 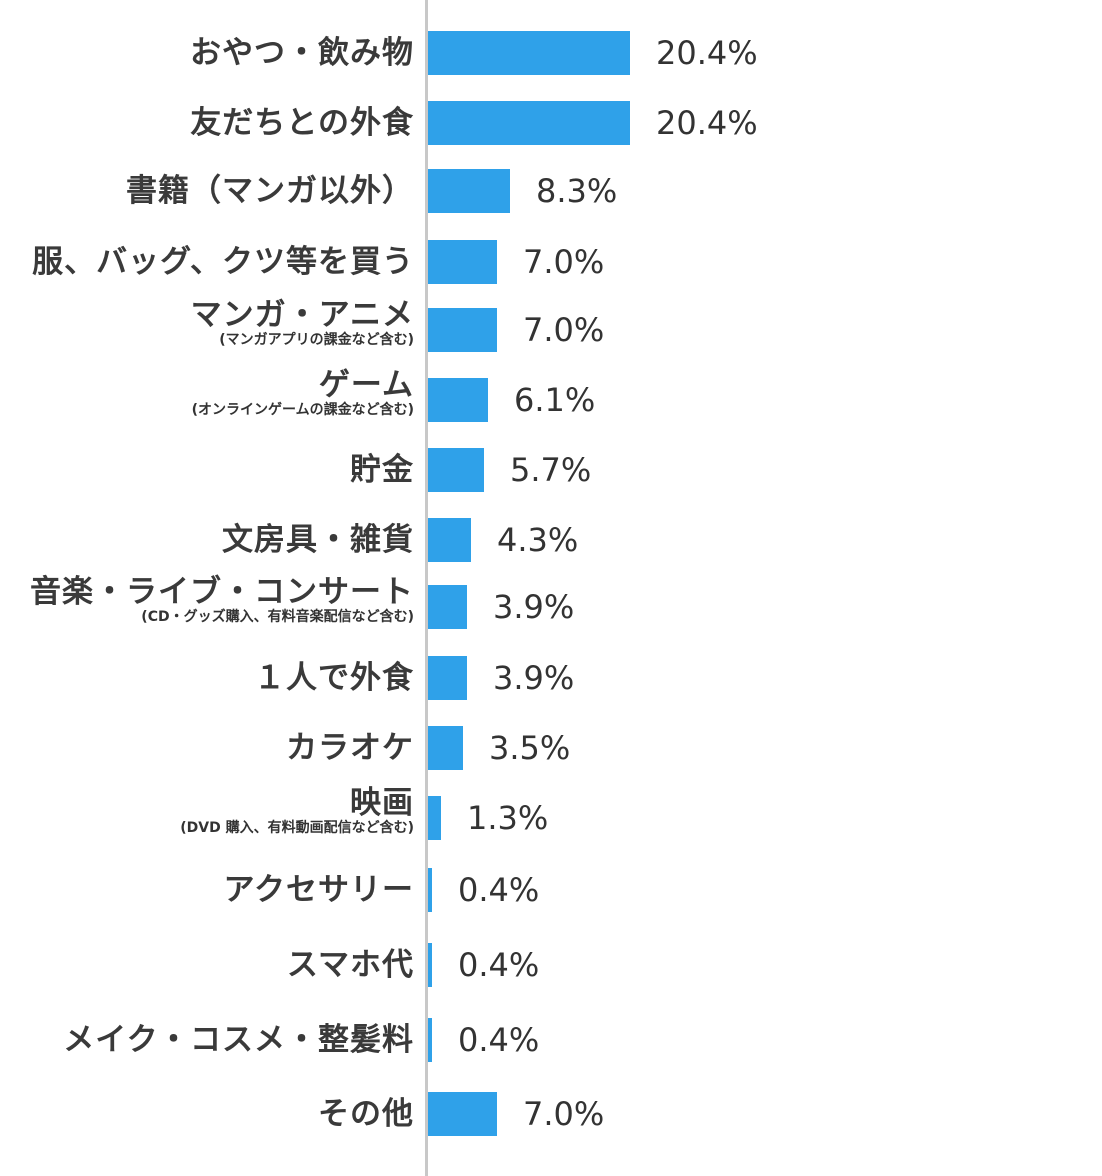 What do you see at coordinates (303, 393) in the screenshot?
I see `category-label: ゲーム (オンラインゲームの課金など含む)` at bounding box center [303, 393].